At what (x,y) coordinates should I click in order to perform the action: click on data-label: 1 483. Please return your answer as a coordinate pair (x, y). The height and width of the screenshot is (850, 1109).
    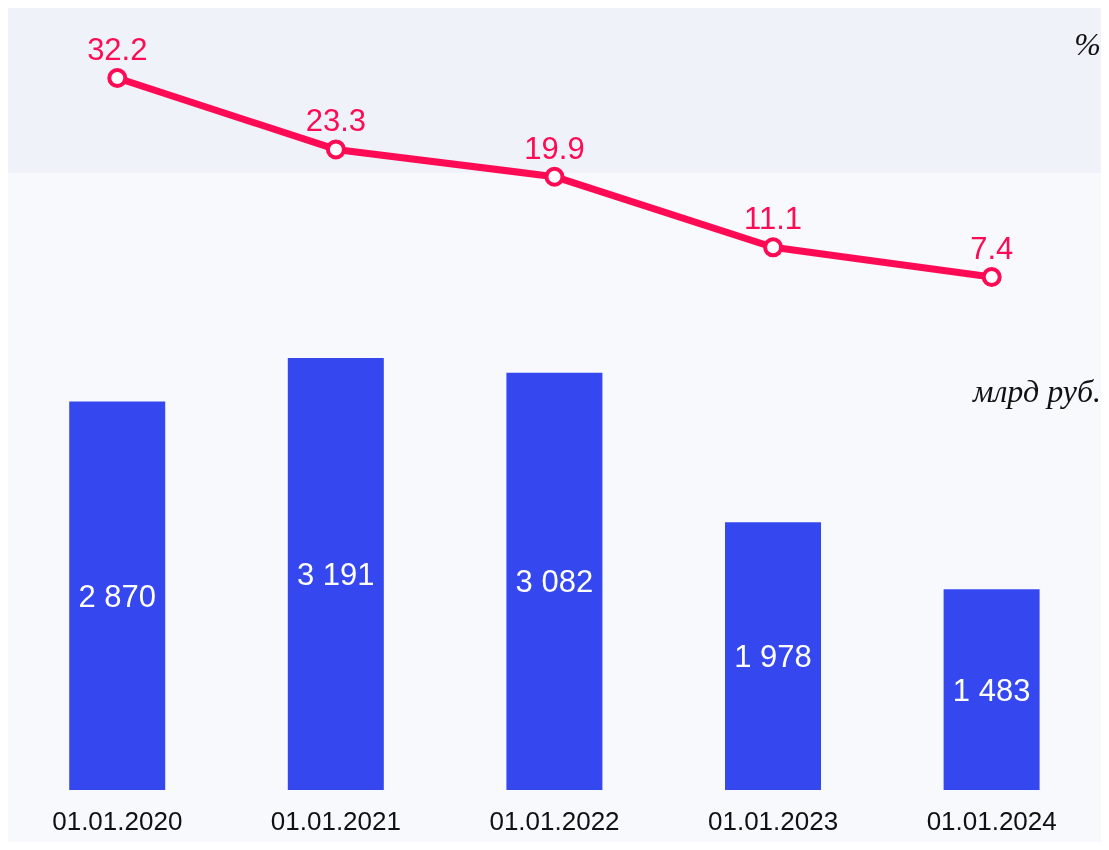
    Looking at the image, I should click on (991, 690).